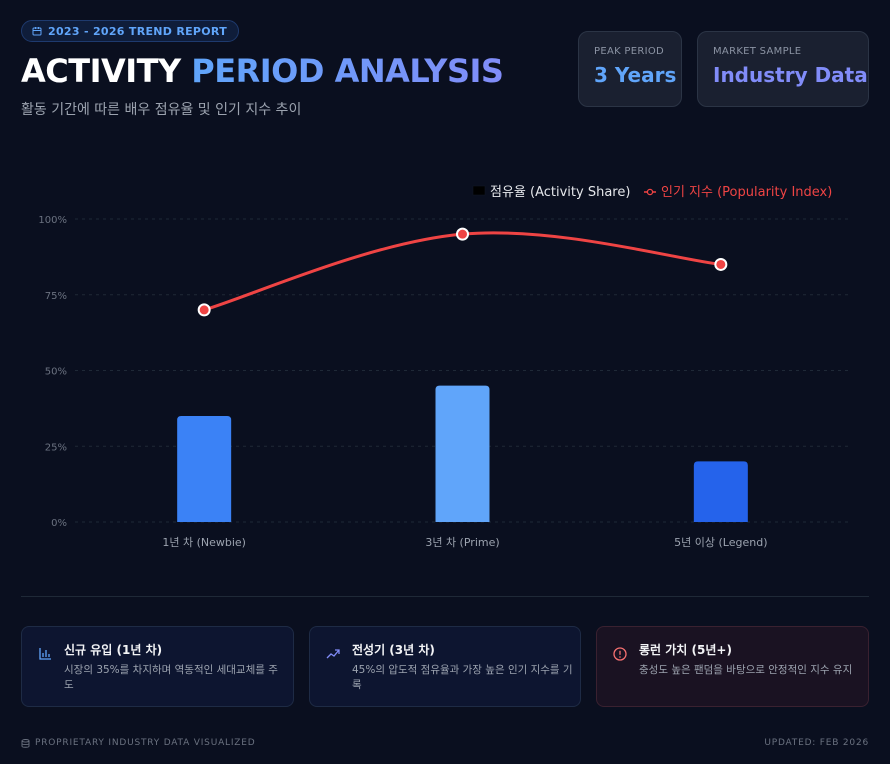 This screenshot has height=764, width=890. Describe the element at coordinates (52, 220) in the screenshot. I see `y-tick-label: 100%` at that location.